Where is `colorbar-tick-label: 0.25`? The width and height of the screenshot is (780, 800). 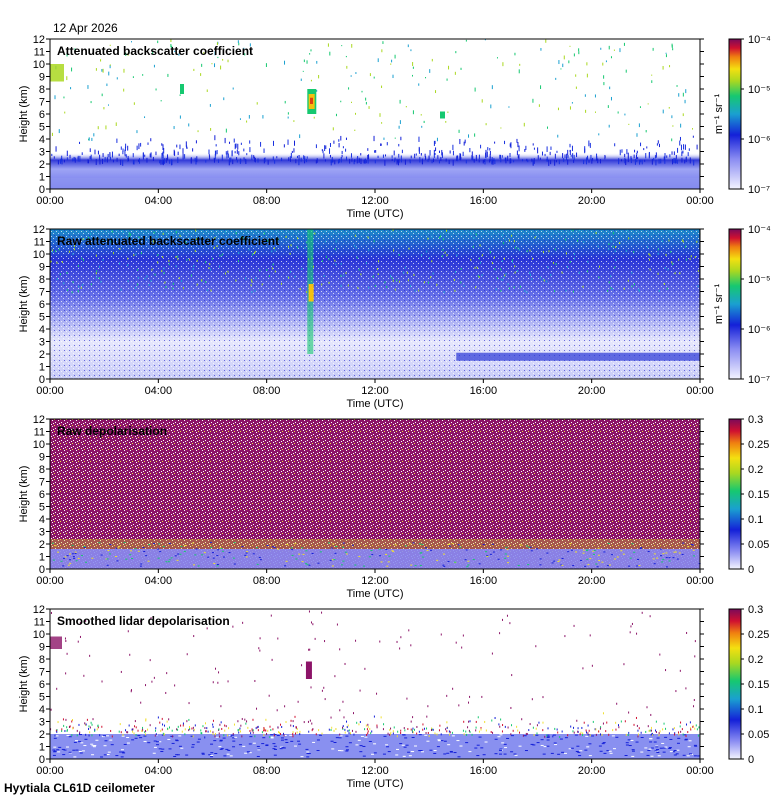 colorbar-tick-label: 0.25 is located at coordinates (758, 635).